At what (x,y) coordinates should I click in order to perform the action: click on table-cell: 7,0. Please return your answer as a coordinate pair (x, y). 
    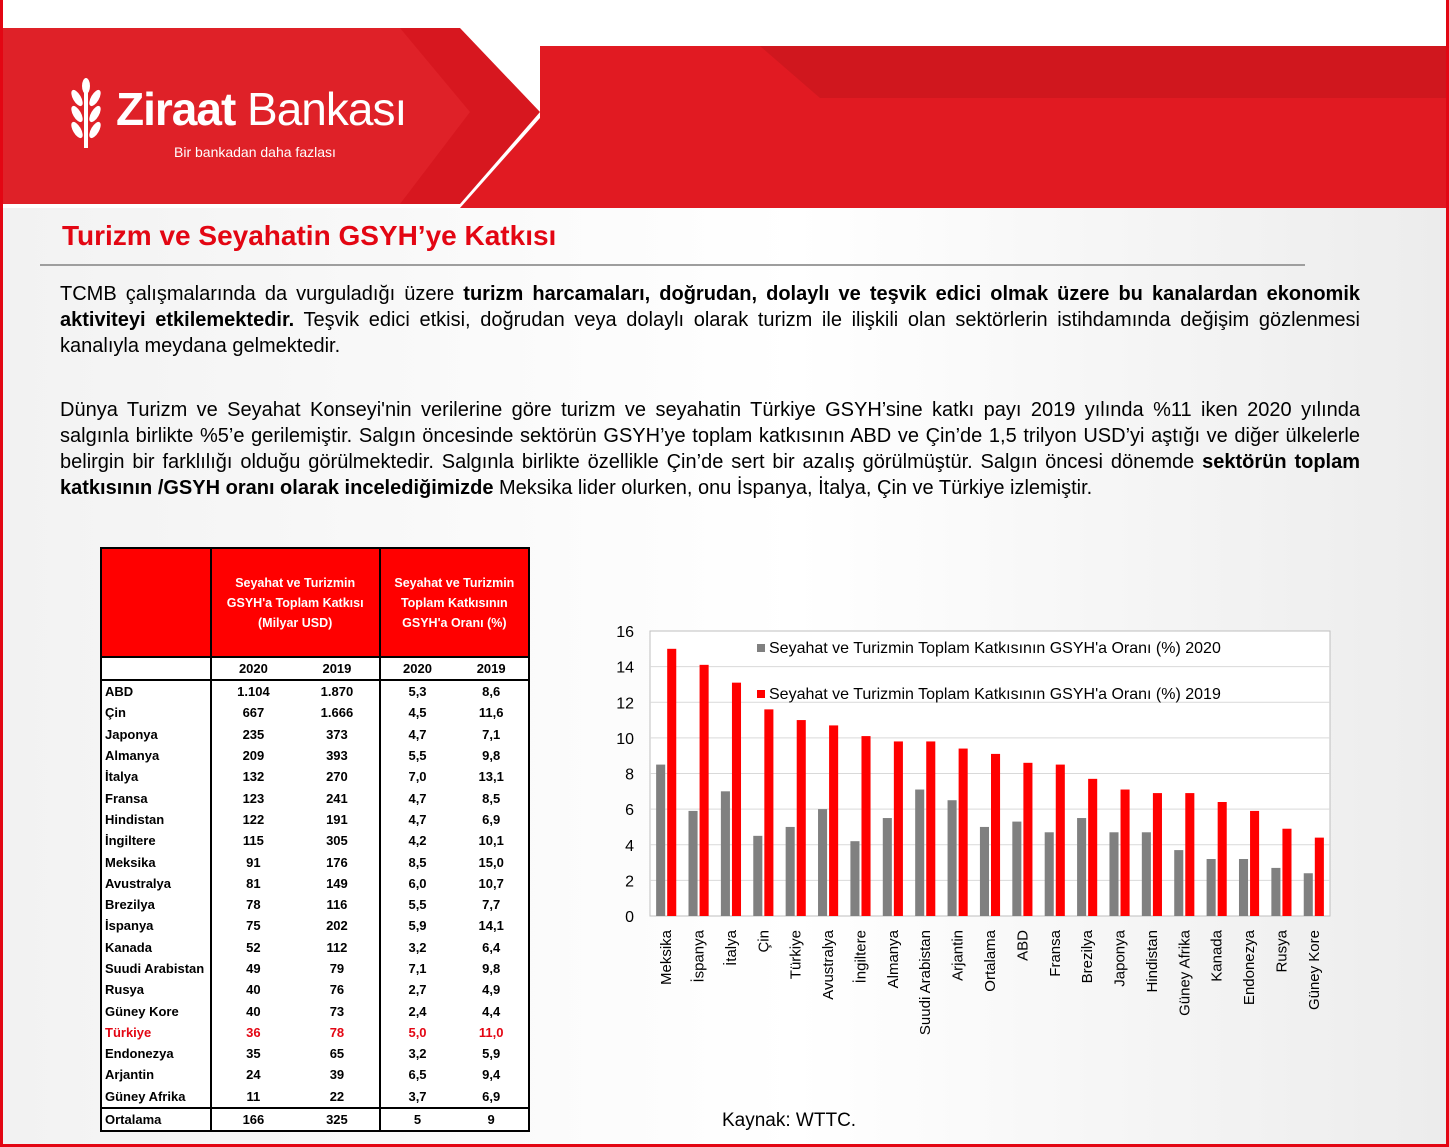
    Looking at the image, I should click on (417, 777).